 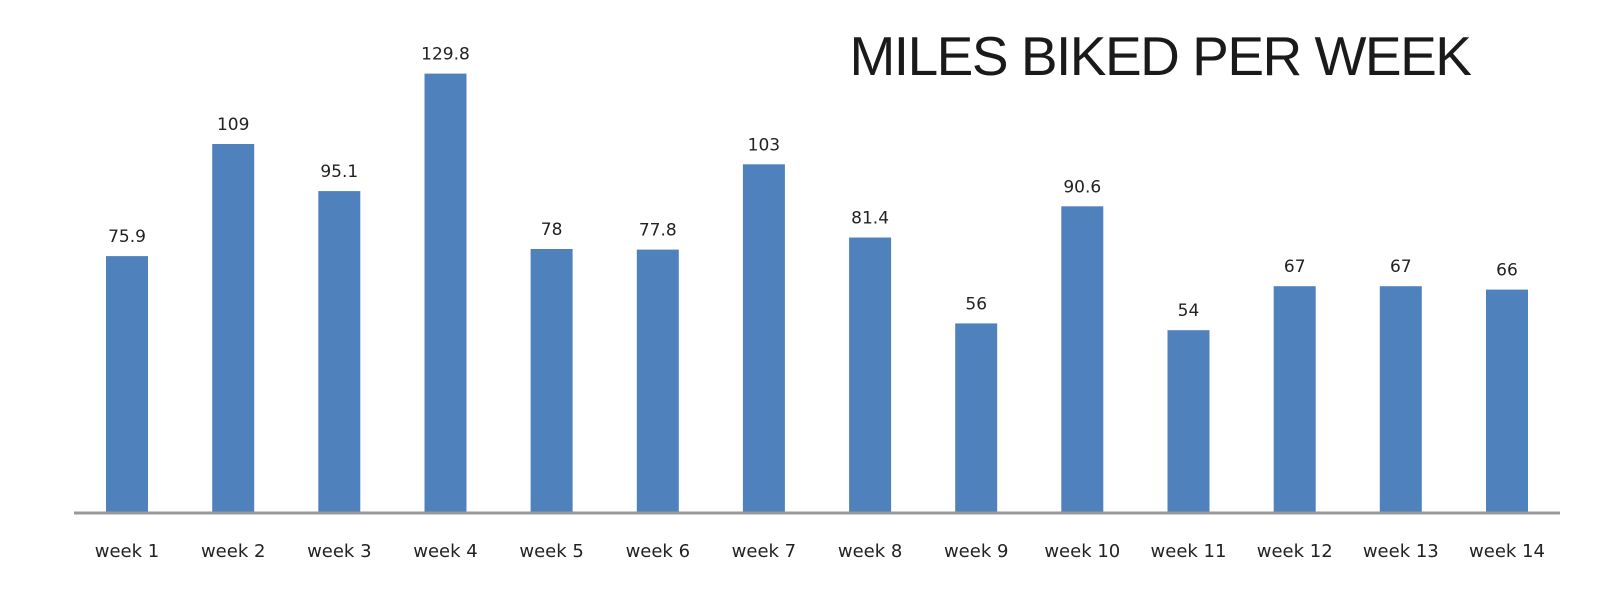 What do you see at coordinates (658, 231) in the screenshot?
I see `data-label-week-6: 77.8` at bounding box center [658, 231].